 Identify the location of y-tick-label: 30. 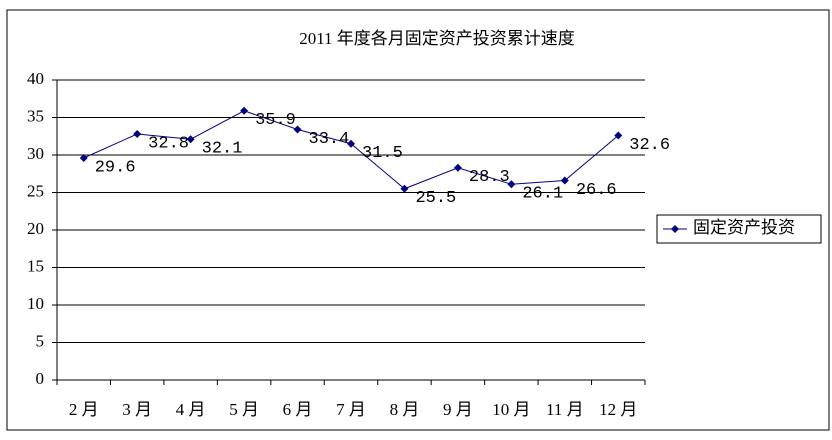
(35, 153).